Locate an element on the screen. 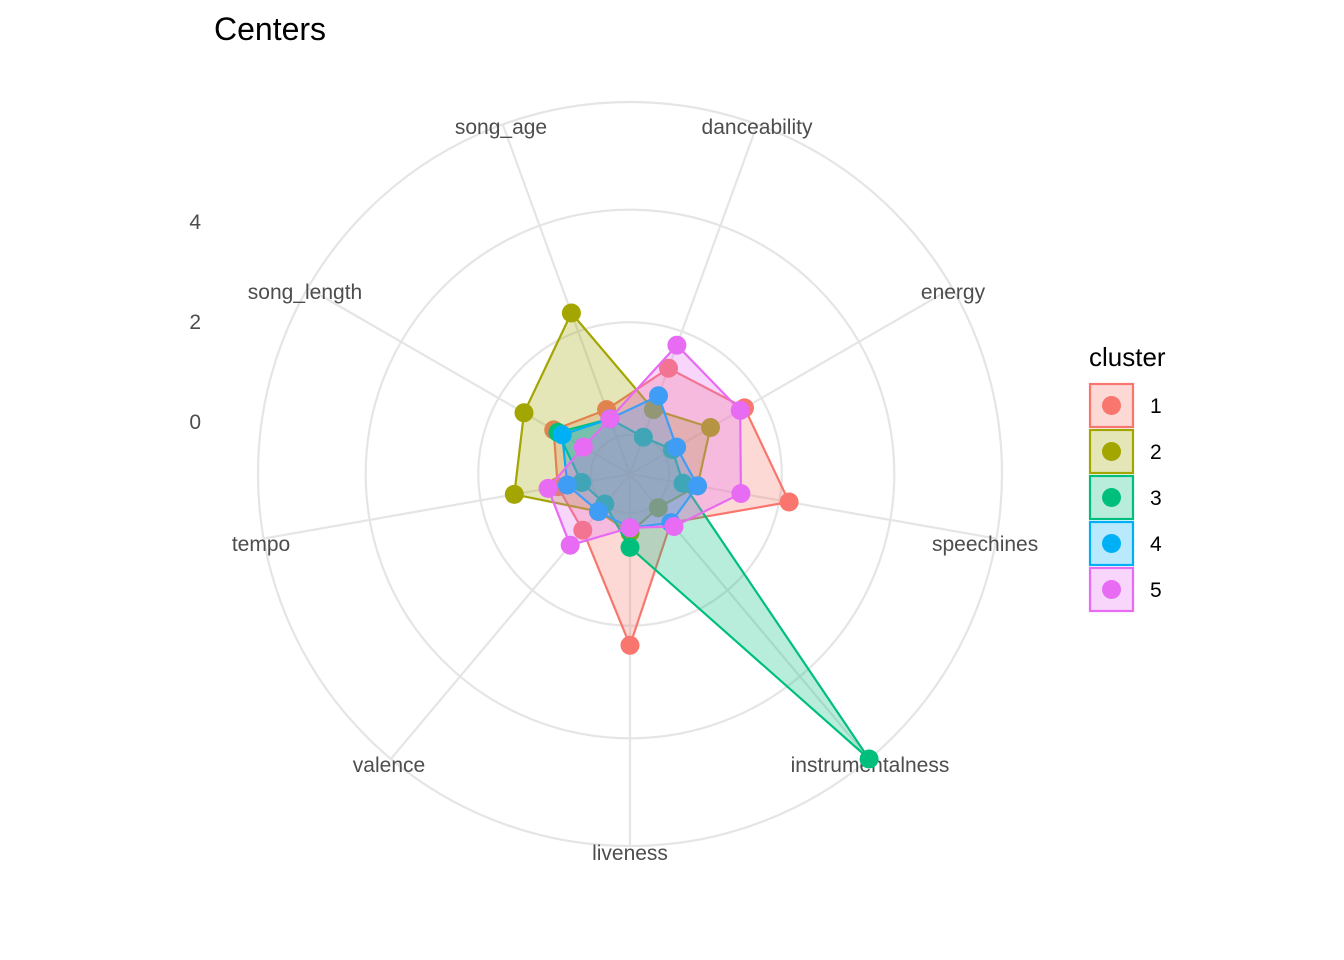 This screenshot has width=1344, height=960. radial-tick-label: 2 is located at coordinates (195, 322).